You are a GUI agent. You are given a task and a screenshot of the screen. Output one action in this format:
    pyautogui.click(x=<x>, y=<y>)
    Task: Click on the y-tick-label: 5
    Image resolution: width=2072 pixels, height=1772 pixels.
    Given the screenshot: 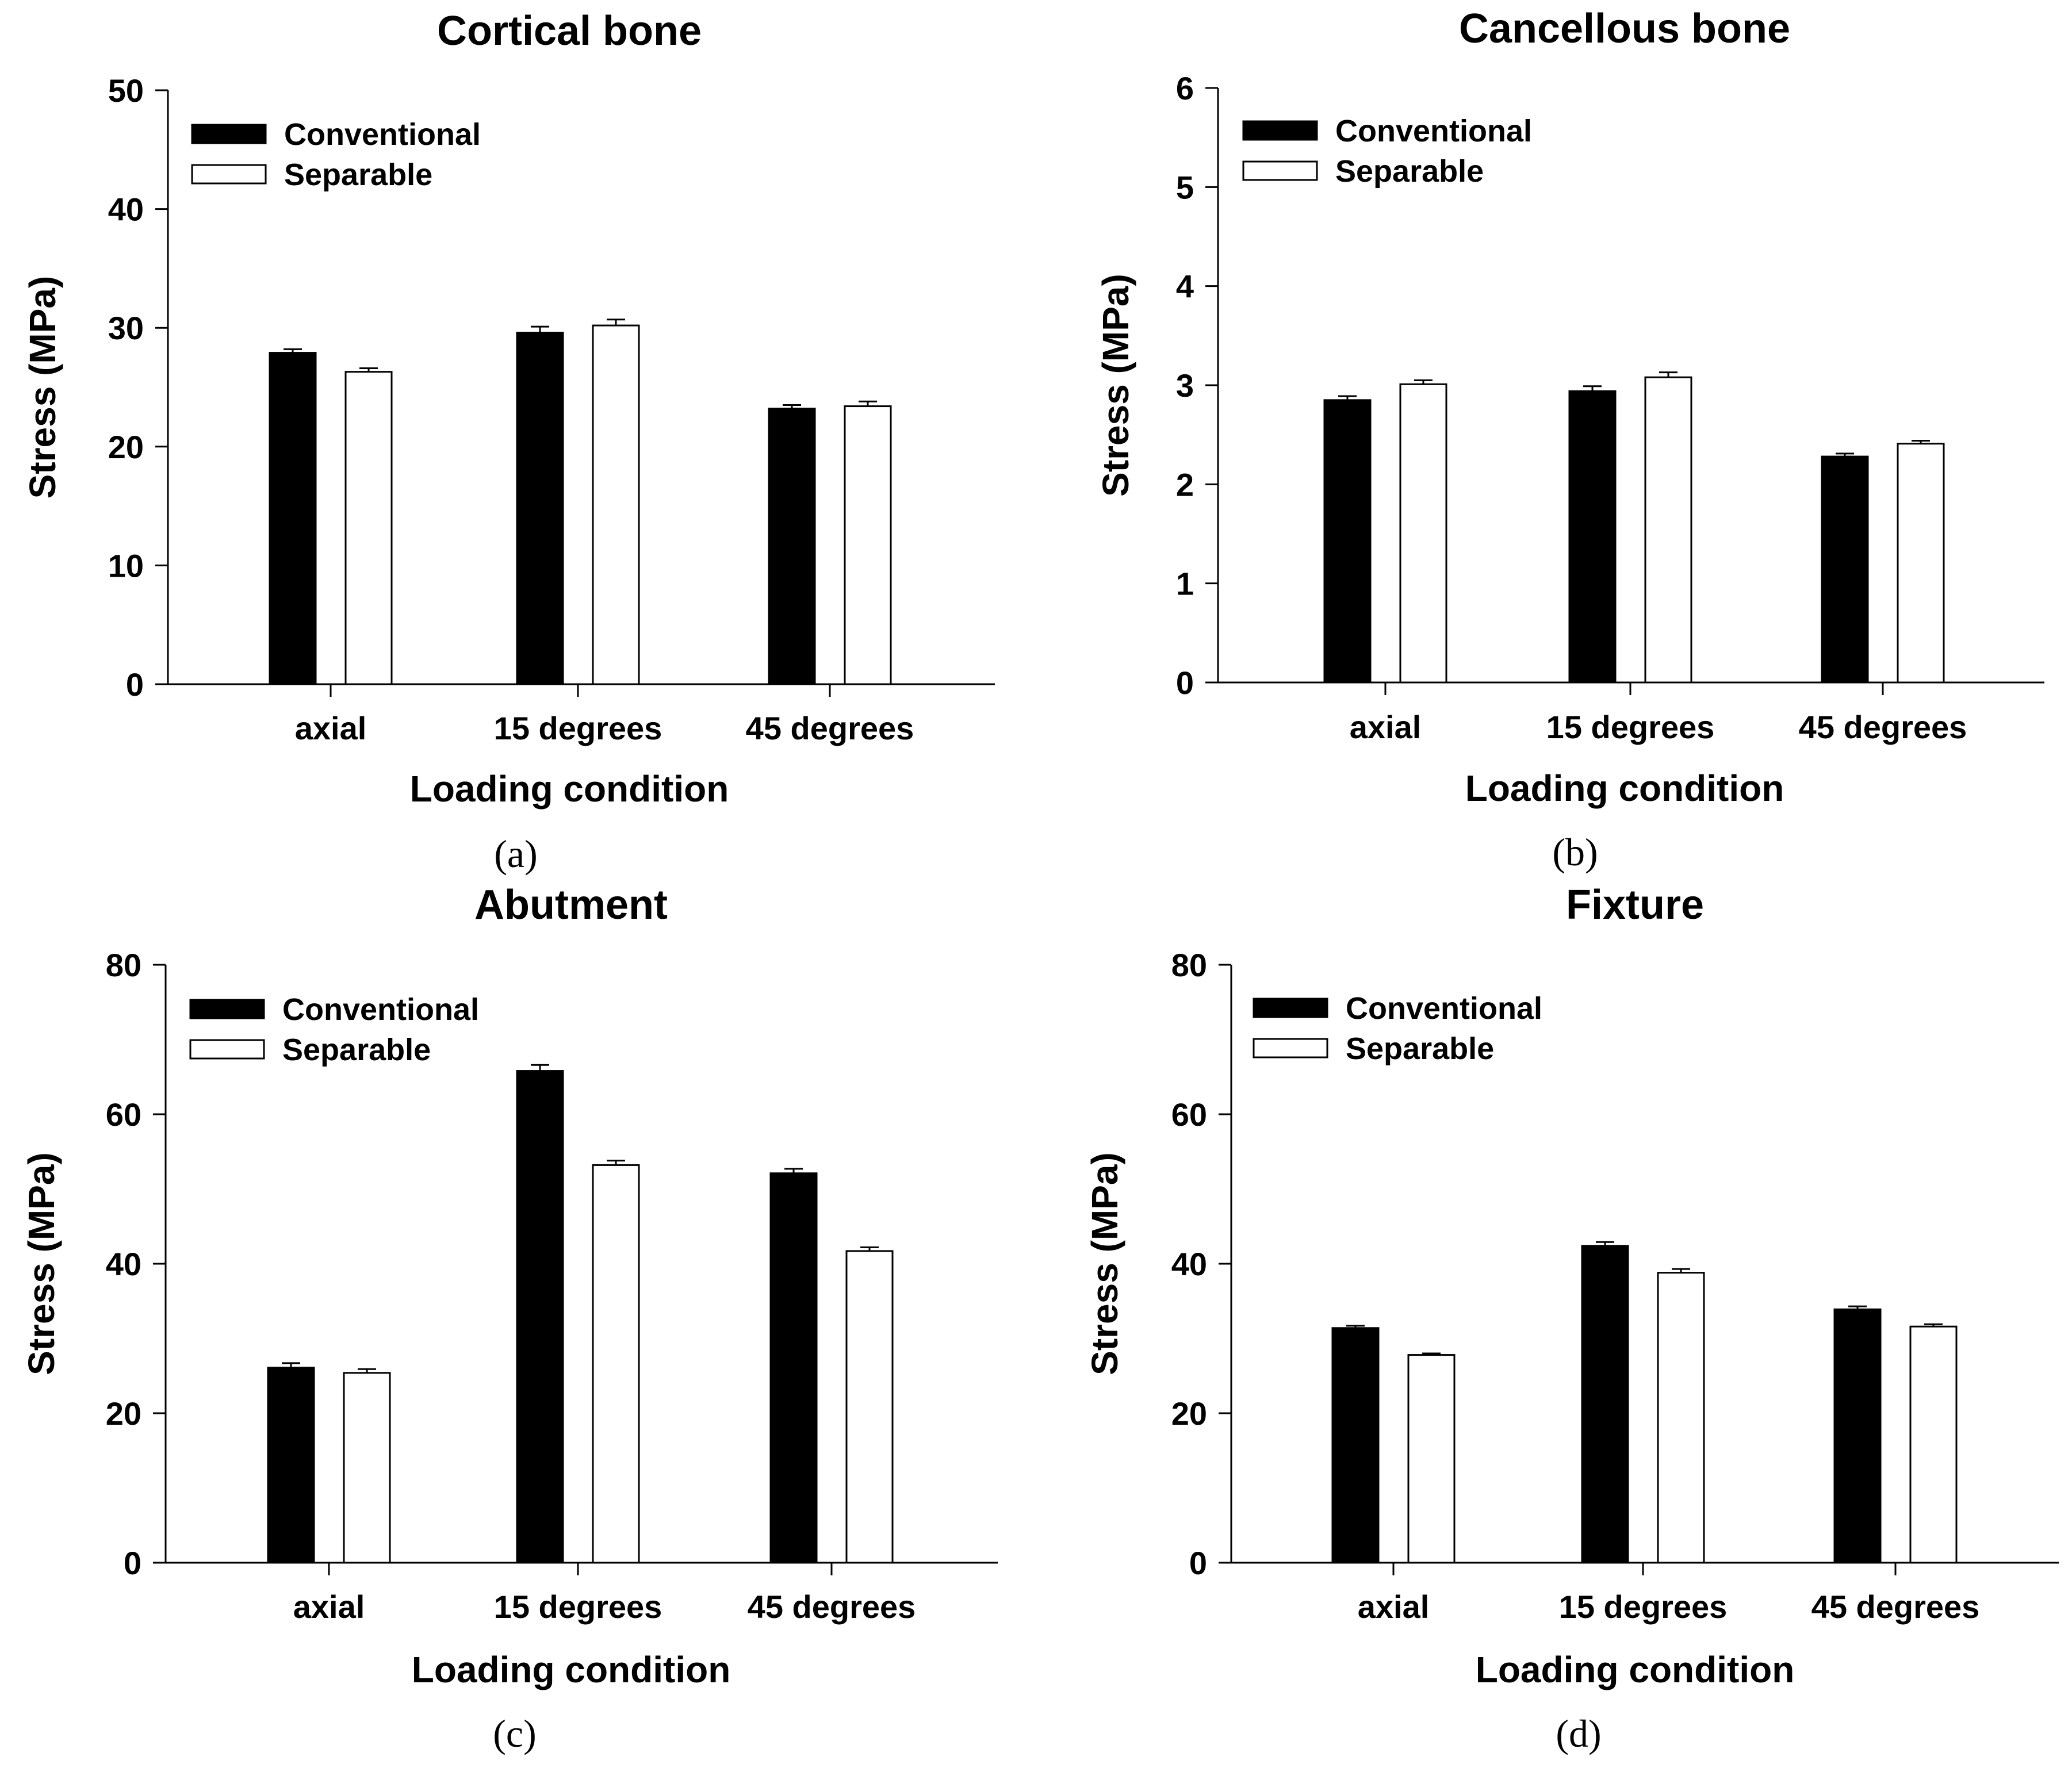 What is the action you would take?
    pyautogui.click(x=1185, y=187)
    